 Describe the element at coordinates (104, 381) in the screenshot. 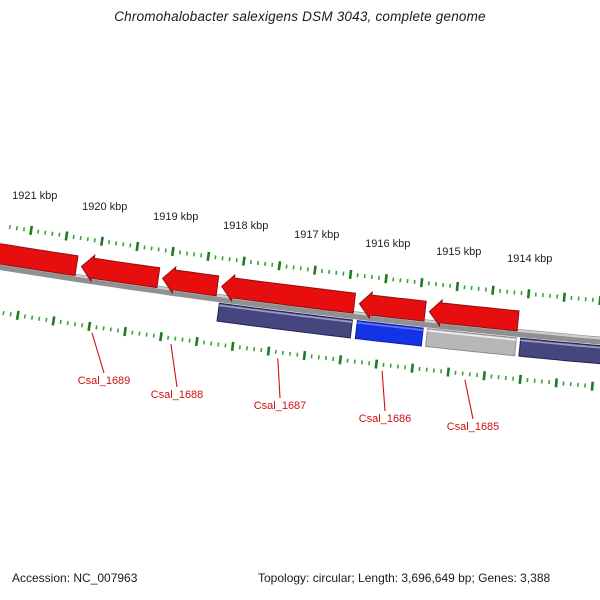

I see `gene-label: Csal_1689` at that location.